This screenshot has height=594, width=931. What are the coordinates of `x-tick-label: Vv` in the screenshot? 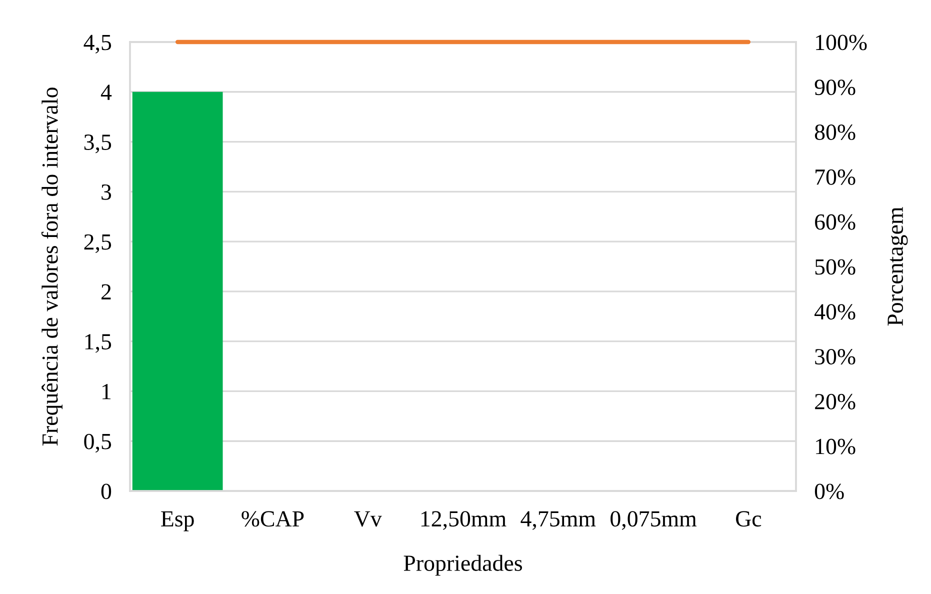 It's located at (368, 519).